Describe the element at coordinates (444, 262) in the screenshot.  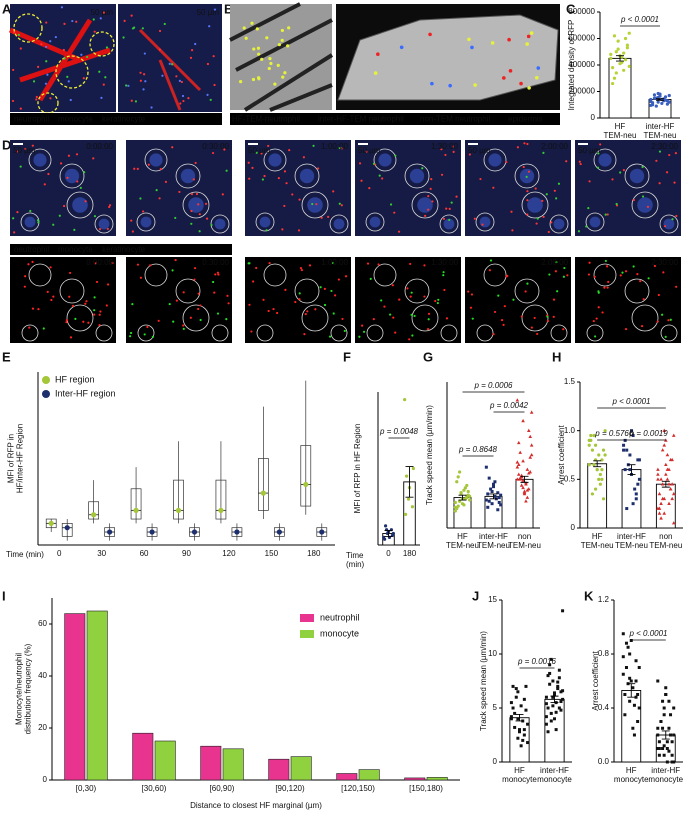
I see `time-stamp: 1:30:00` at that location.